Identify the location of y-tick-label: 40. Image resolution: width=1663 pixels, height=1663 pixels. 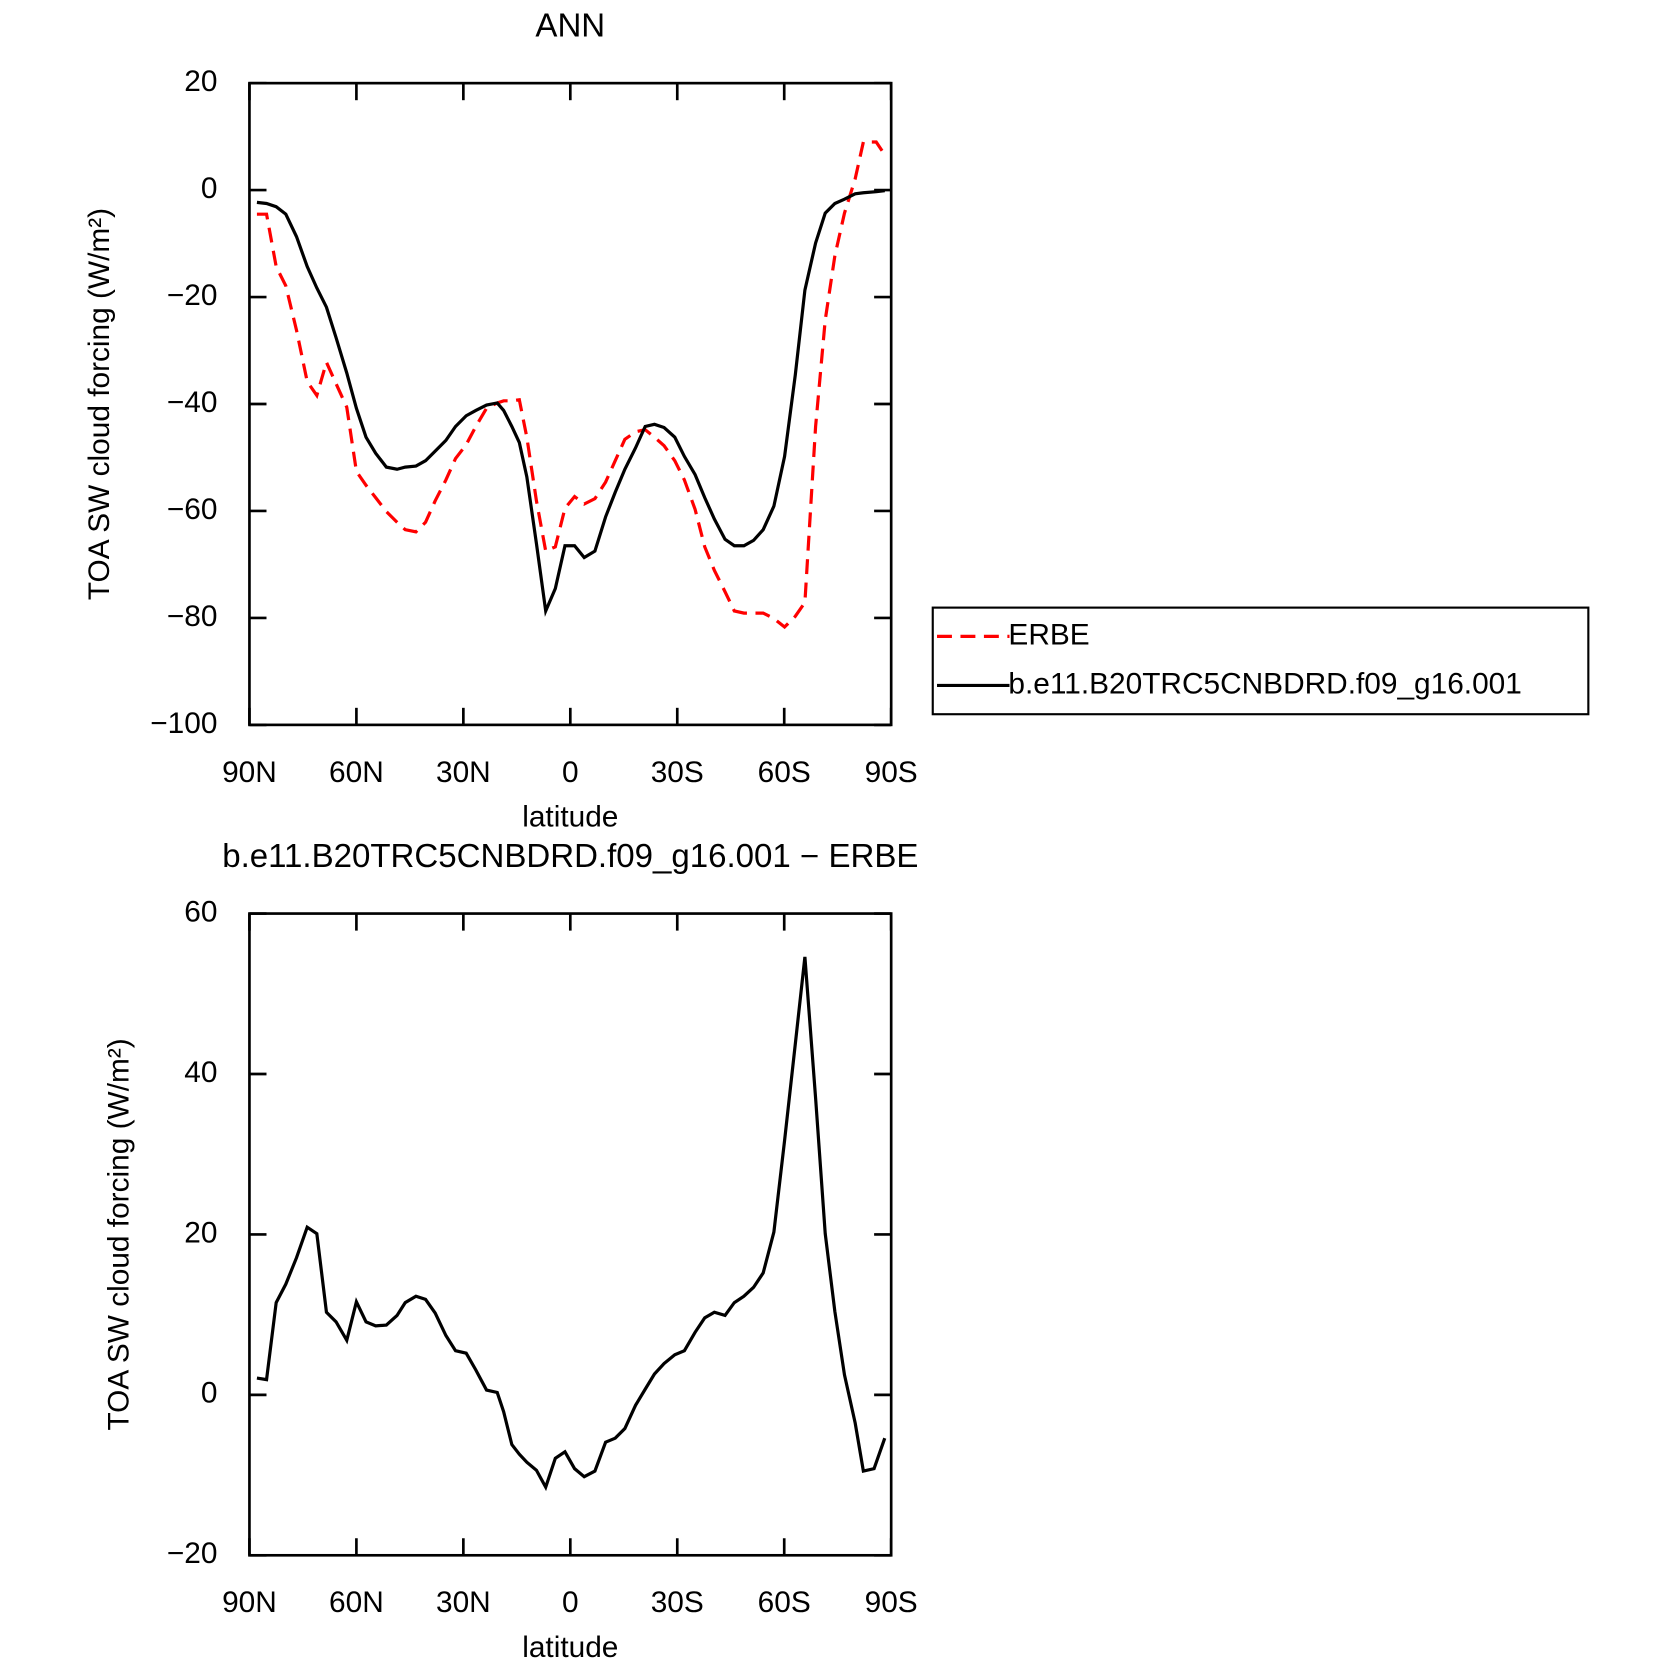
(200, 1072).